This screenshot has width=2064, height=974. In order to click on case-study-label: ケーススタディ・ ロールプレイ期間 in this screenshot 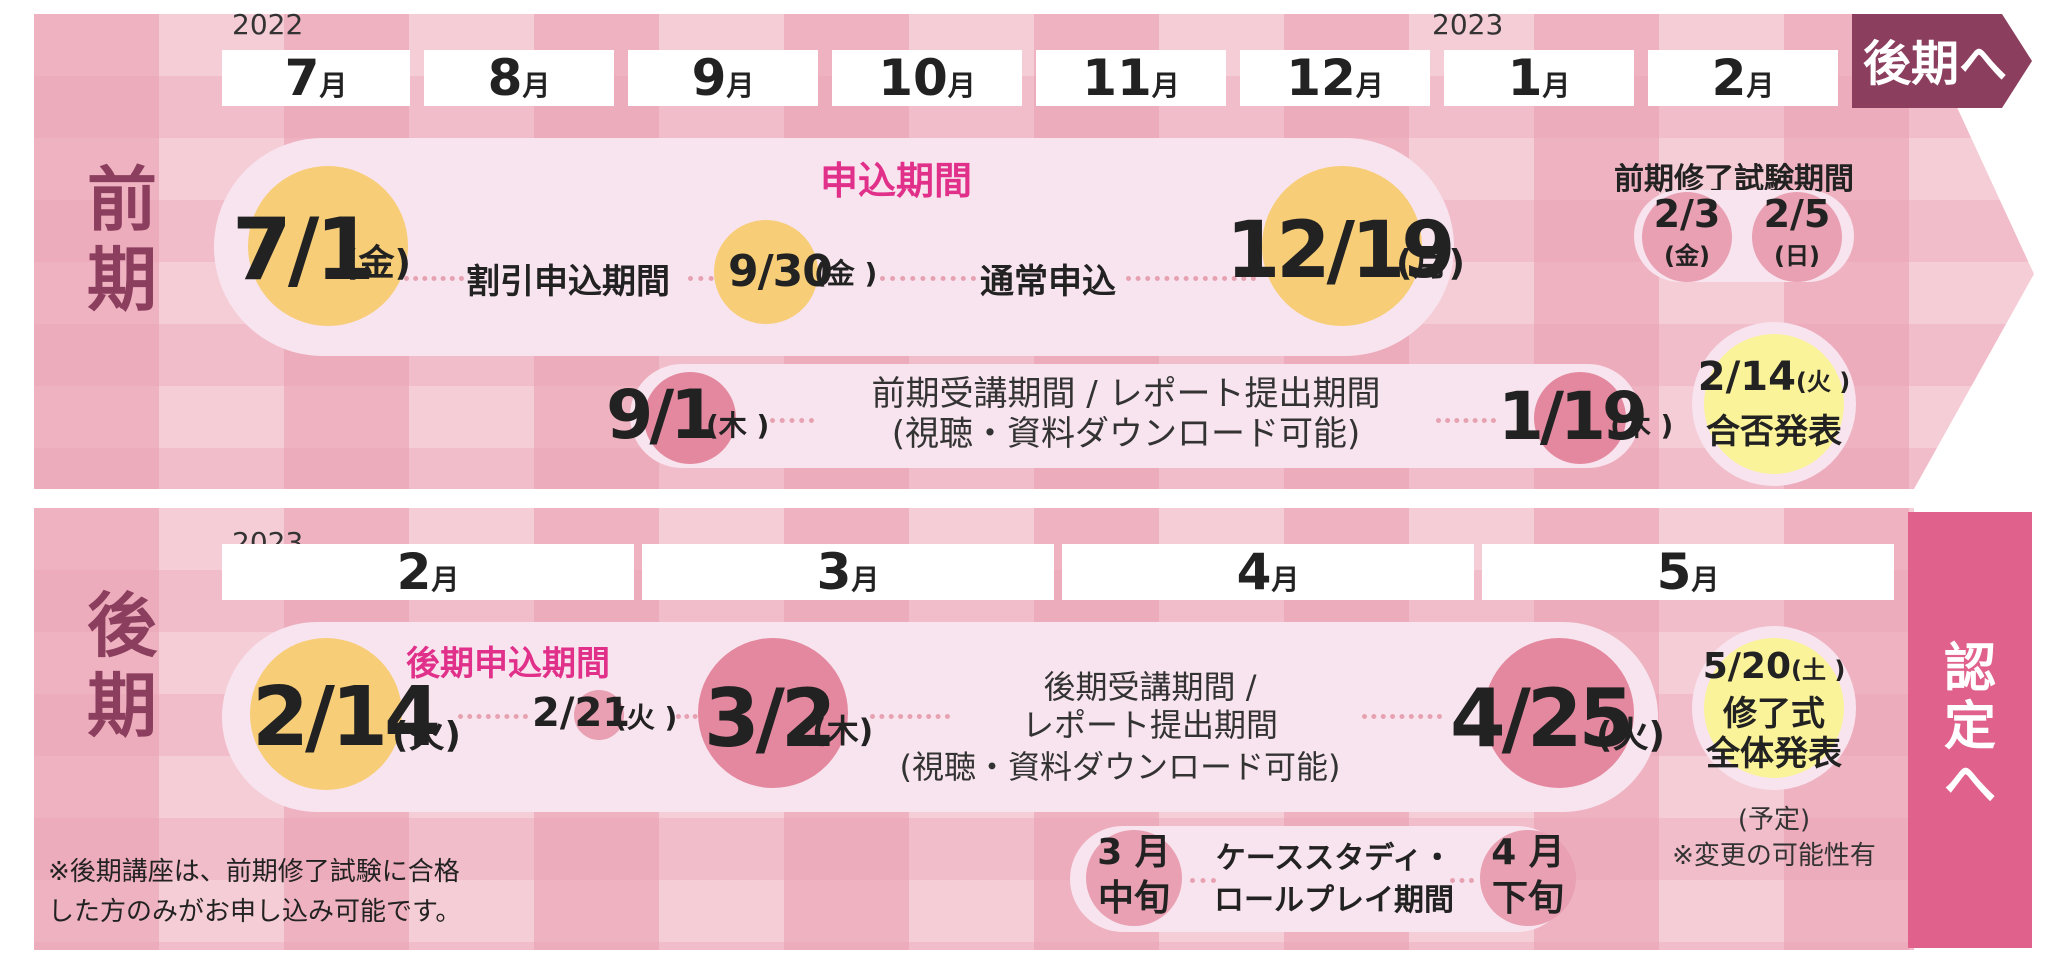, I will do `click(1334, 880)`.